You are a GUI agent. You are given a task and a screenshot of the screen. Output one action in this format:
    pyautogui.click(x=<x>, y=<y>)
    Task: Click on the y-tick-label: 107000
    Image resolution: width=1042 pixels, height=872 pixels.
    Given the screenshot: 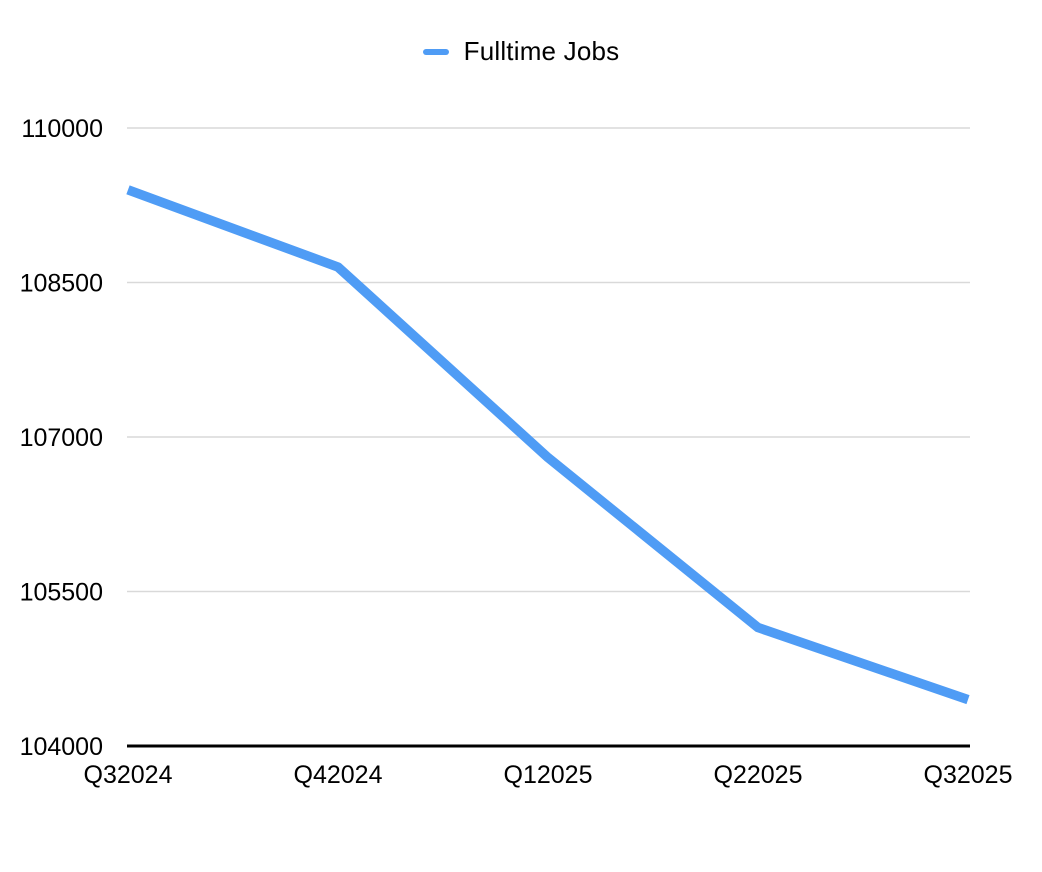 What is the action you would take?
    pyautogui.click(x=61, y=438)
    